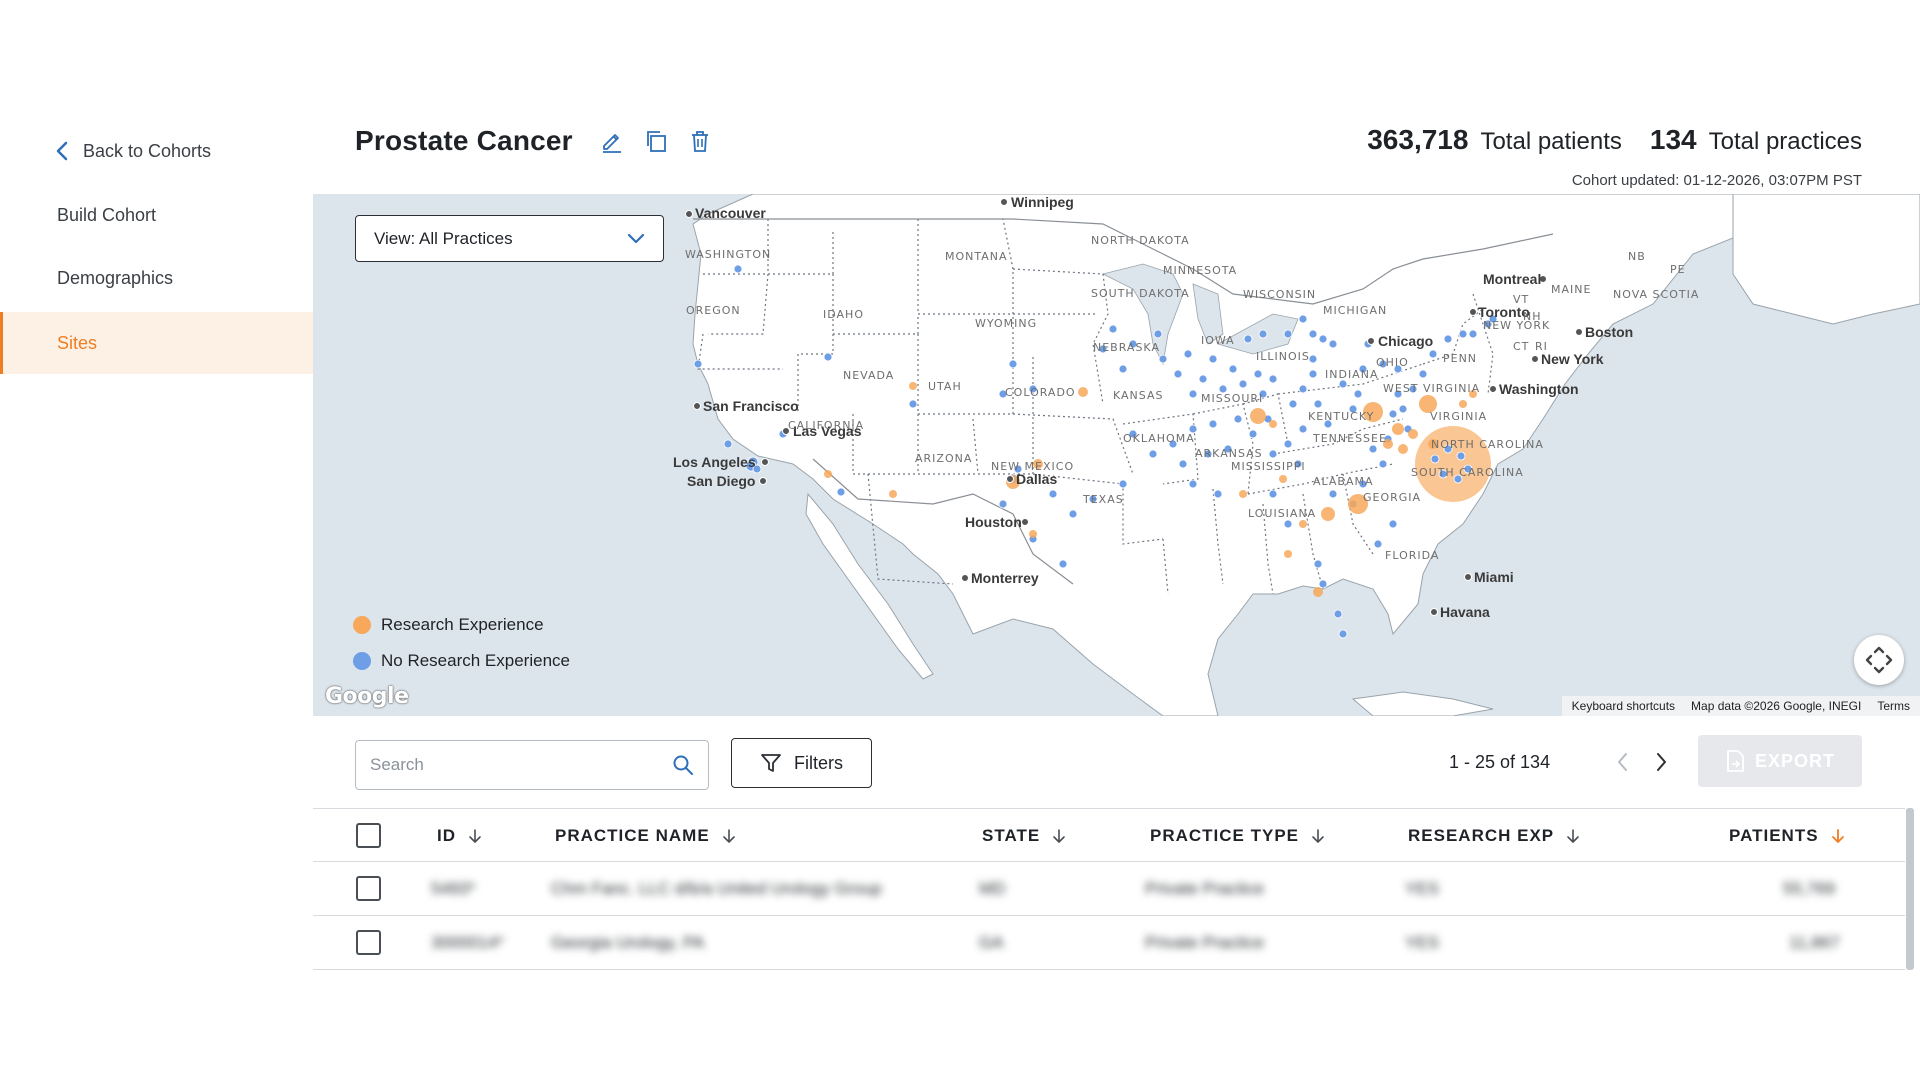  I want to click on state-label: NEW YORK, so click(1516, 325).